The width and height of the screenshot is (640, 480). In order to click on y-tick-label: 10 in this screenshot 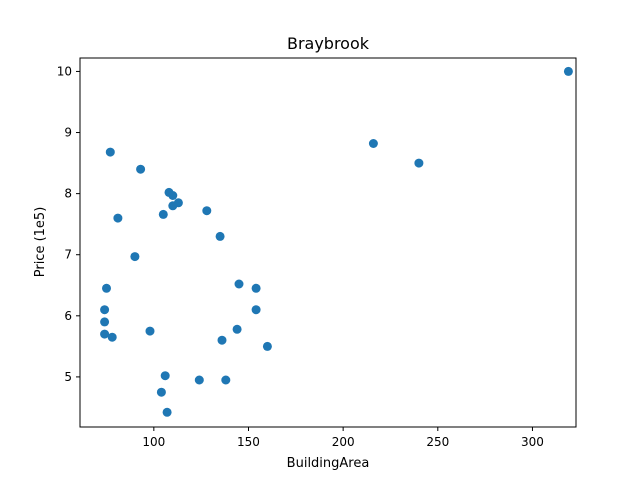, I will do `click(64, 71)`.